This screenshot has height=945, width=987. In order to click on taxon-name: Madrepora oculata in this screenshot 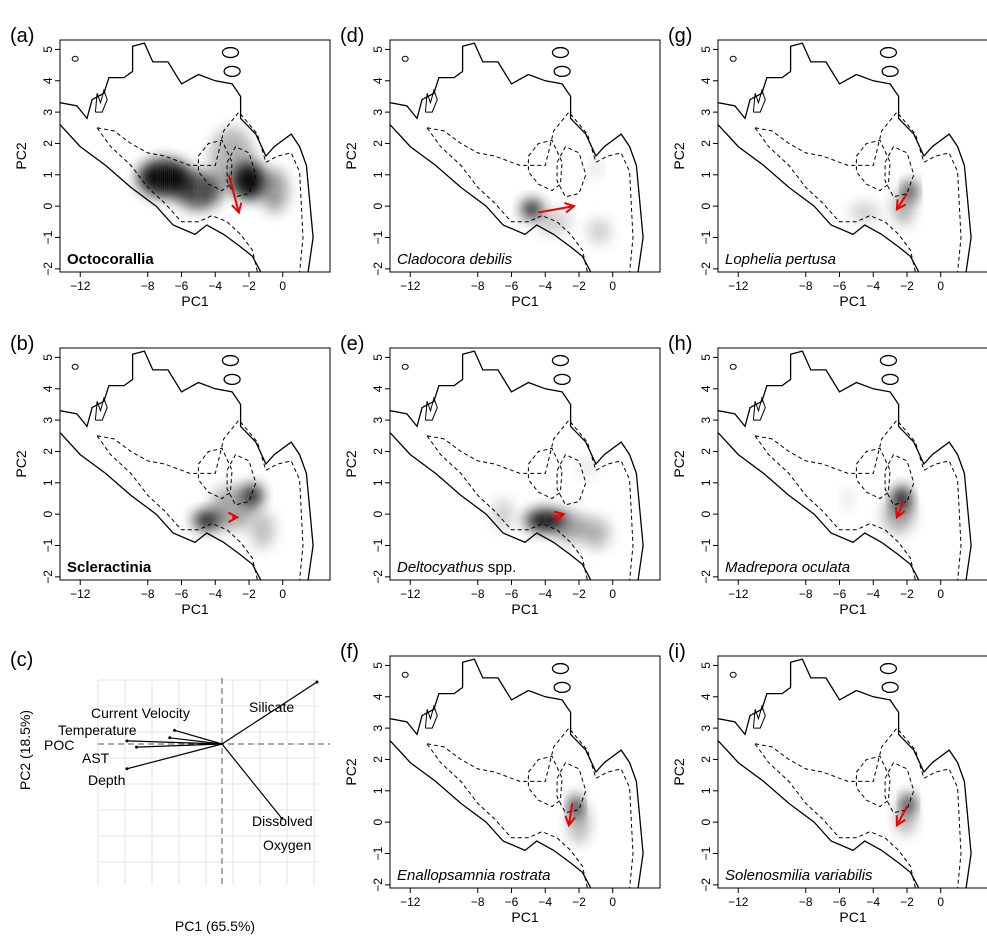, I will do `click(787, 567)`.